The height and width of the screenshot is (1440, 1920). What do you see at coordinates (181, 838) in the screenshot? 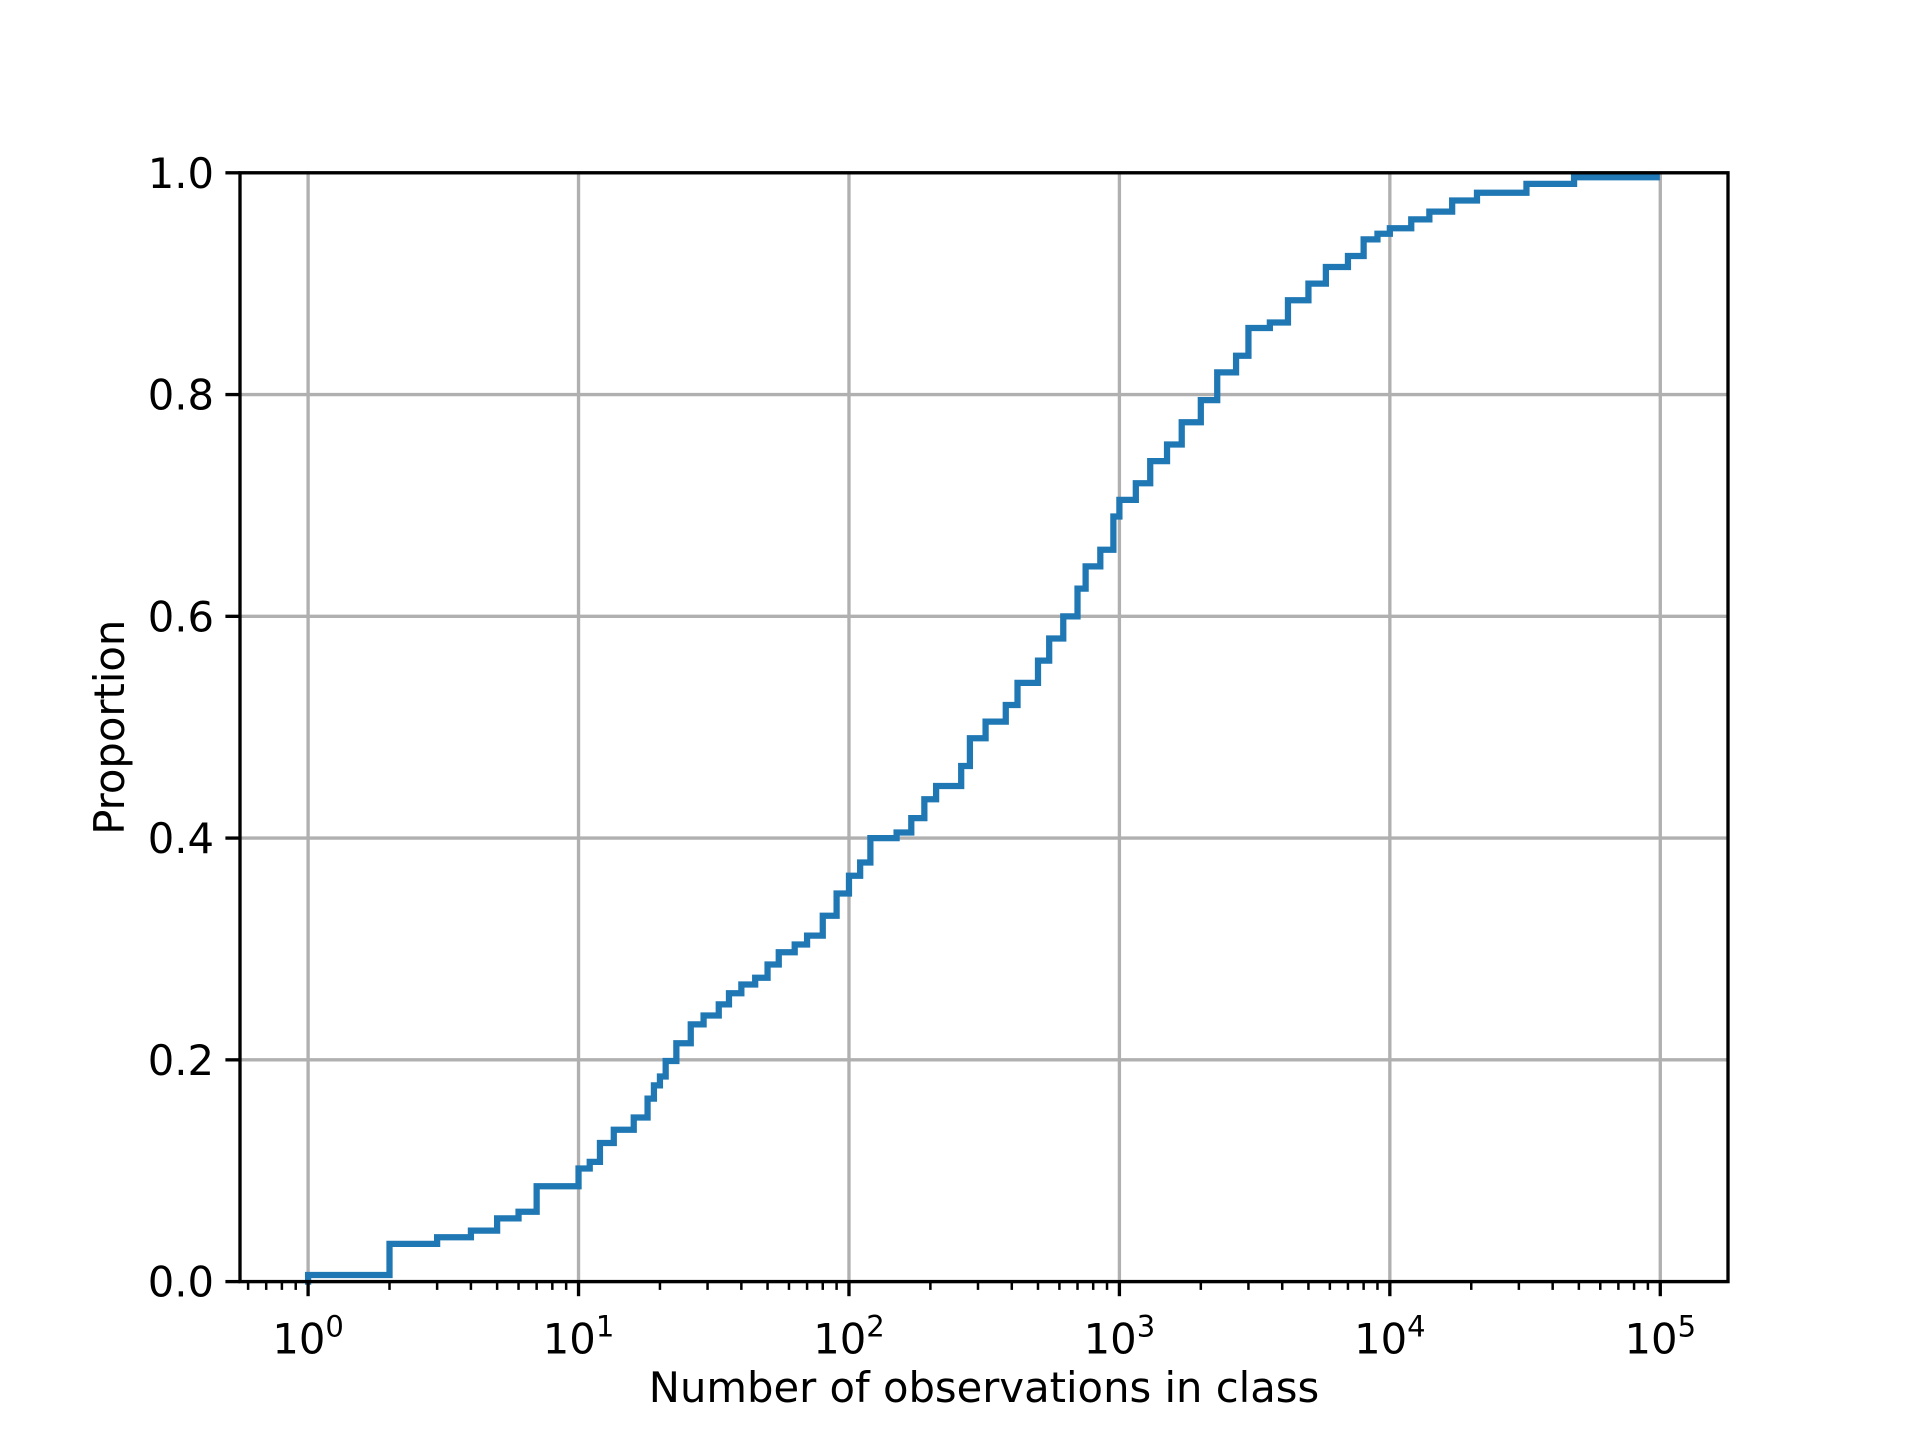
I see `y-tick-label: 0.4` at bounding box center [181, 838].